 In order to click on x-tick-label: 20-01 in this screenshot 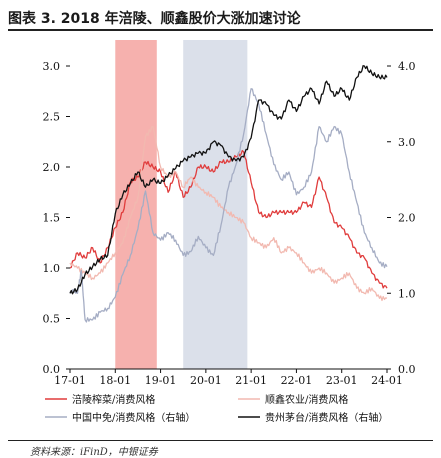, I will do `click(206, 380)`.